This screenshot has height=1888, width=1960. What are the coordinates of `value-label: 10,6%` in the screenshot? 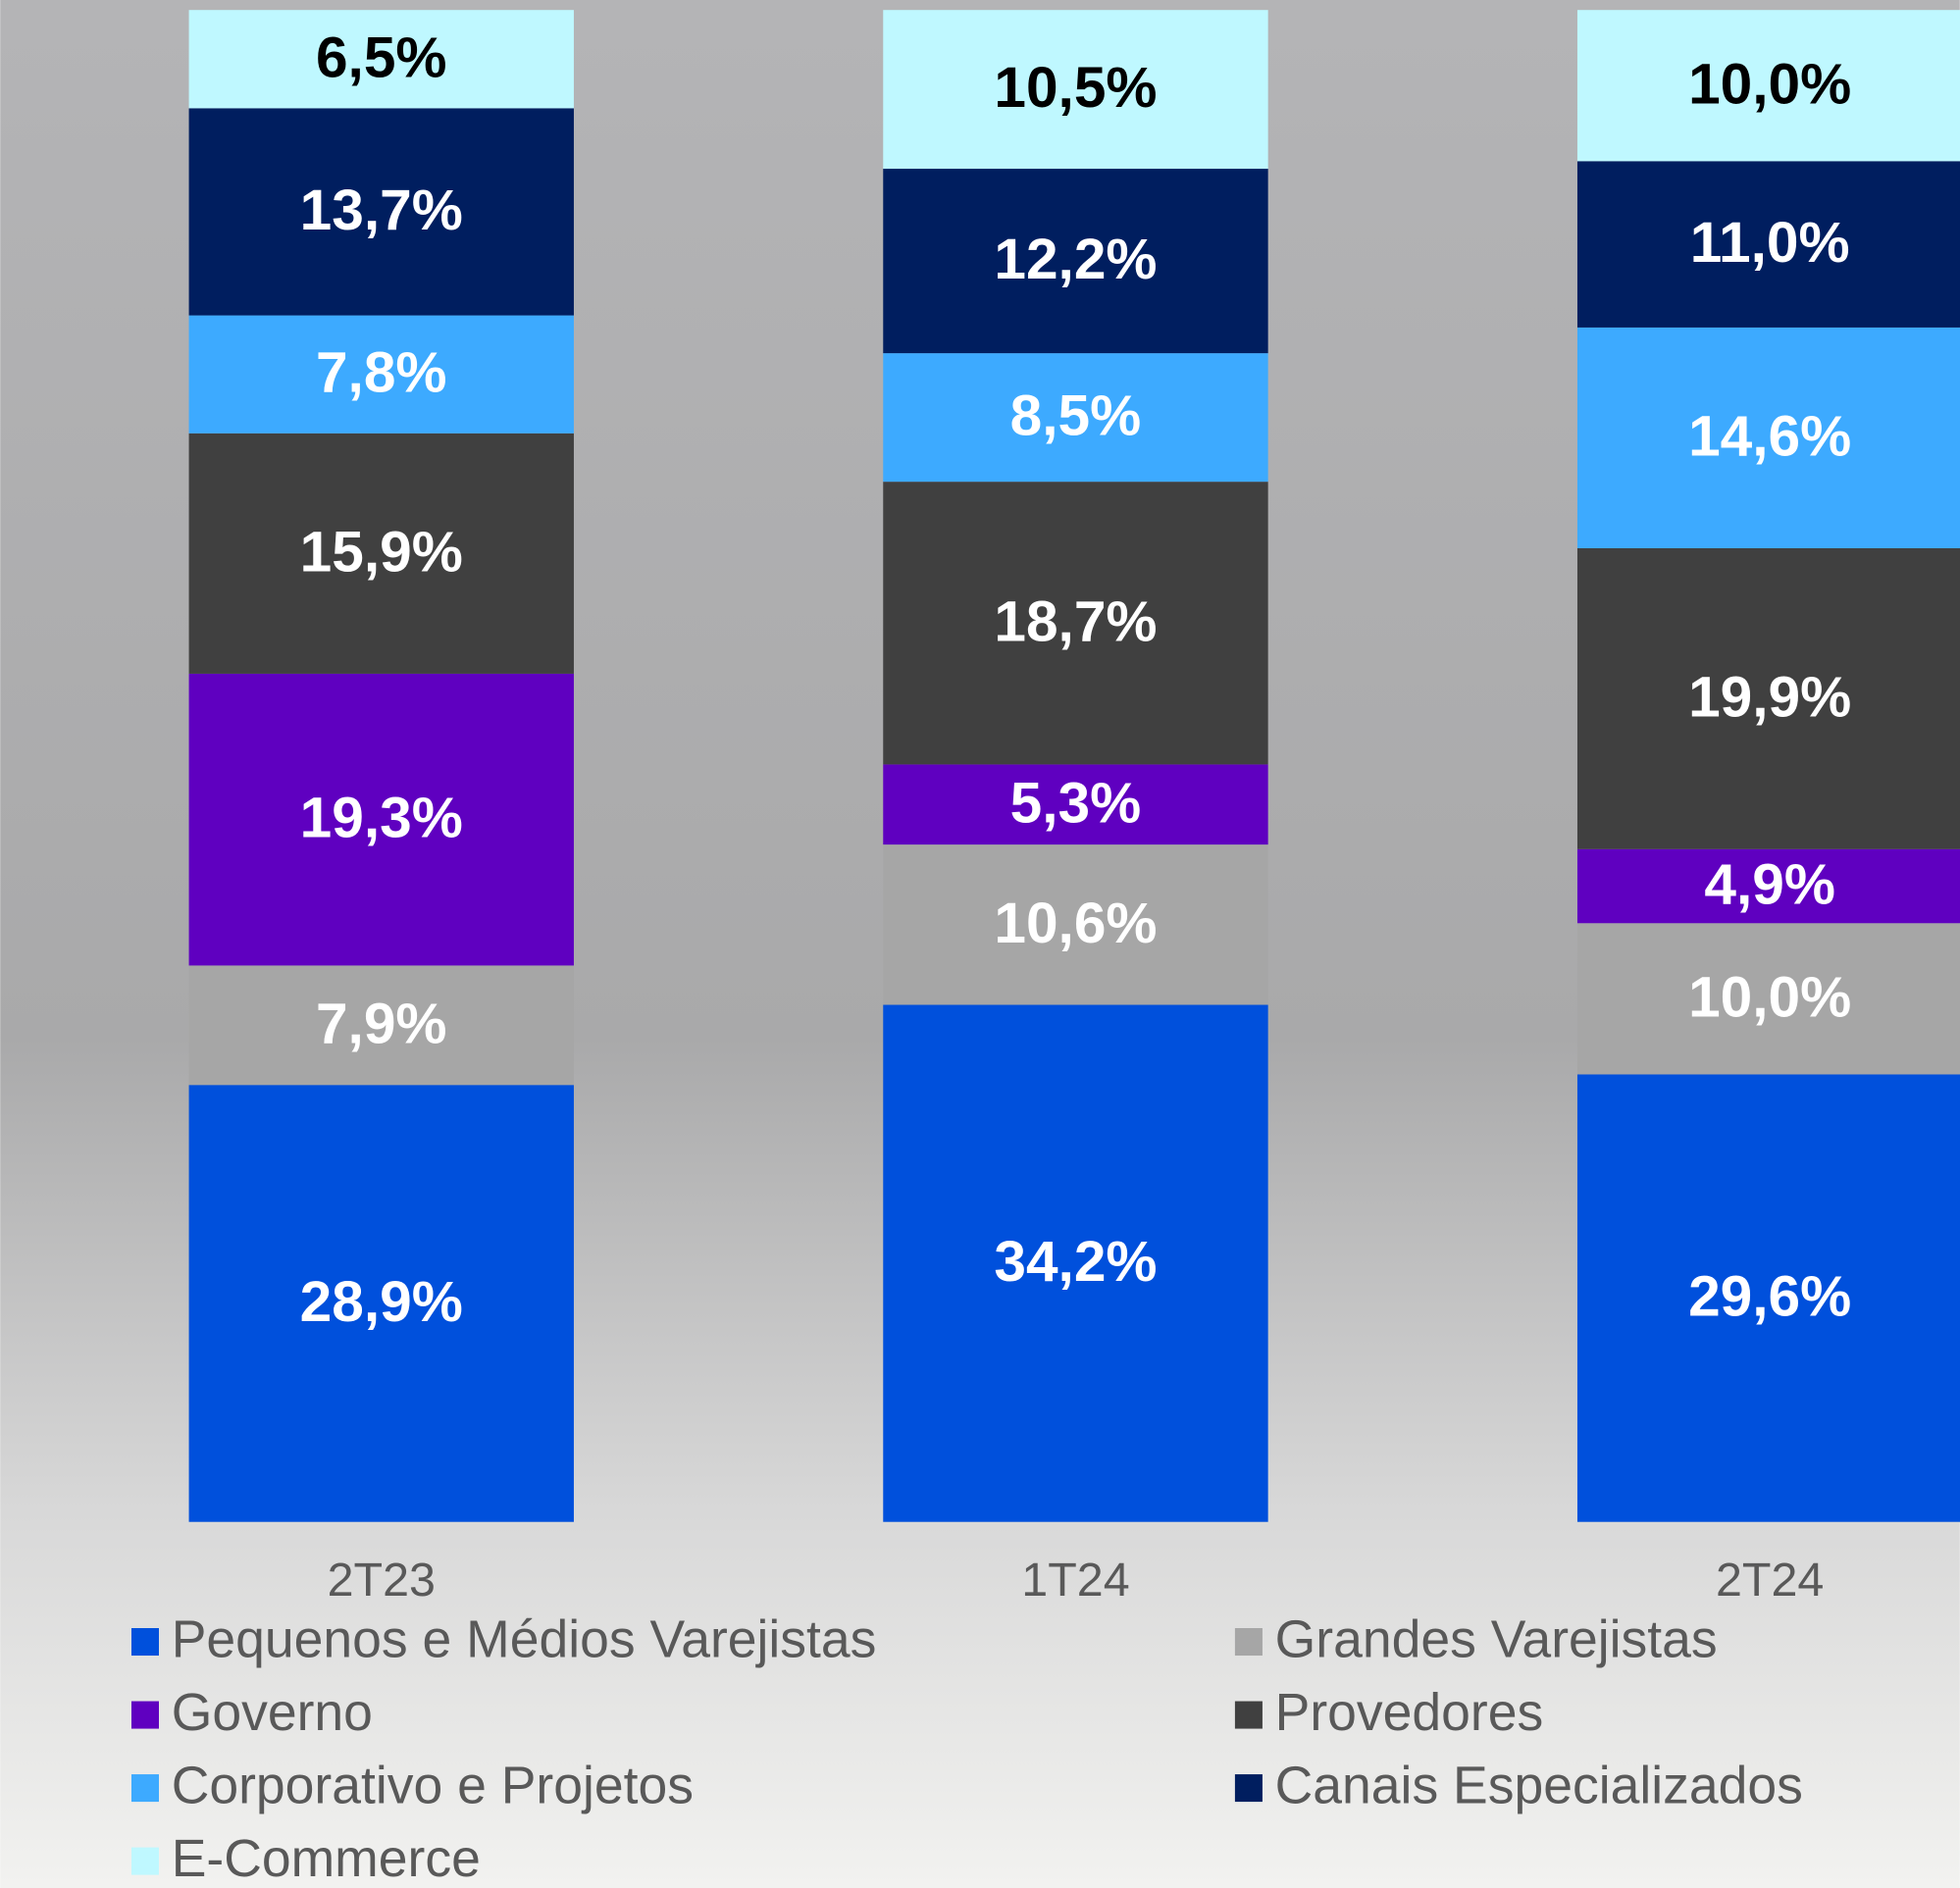 It's located at (1075, 924).